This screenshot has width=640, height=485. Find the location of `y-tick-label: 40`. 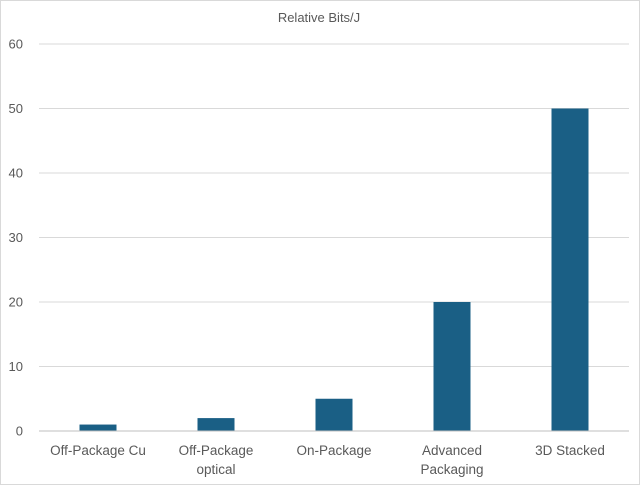

y-tick-label: 40 is located at coordinates (16, 173).